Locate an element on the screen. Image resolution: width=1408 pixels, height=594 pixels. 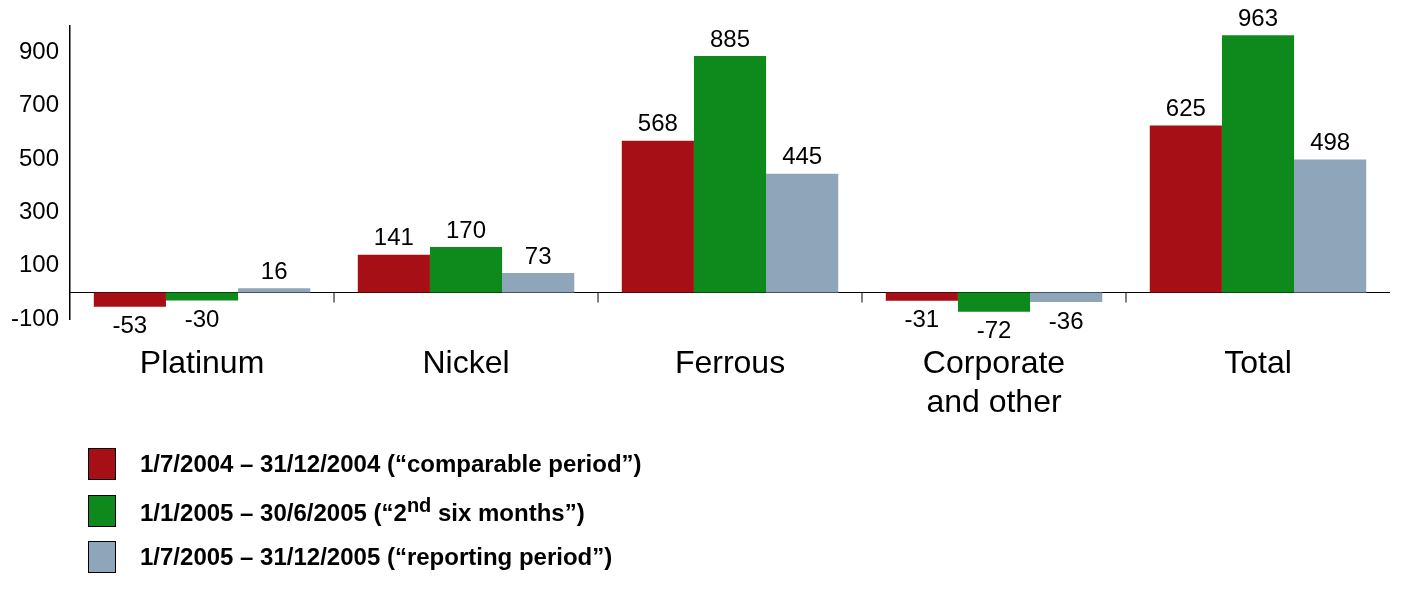
x-tick-label: Platinum is located at coordinates (202, 362).